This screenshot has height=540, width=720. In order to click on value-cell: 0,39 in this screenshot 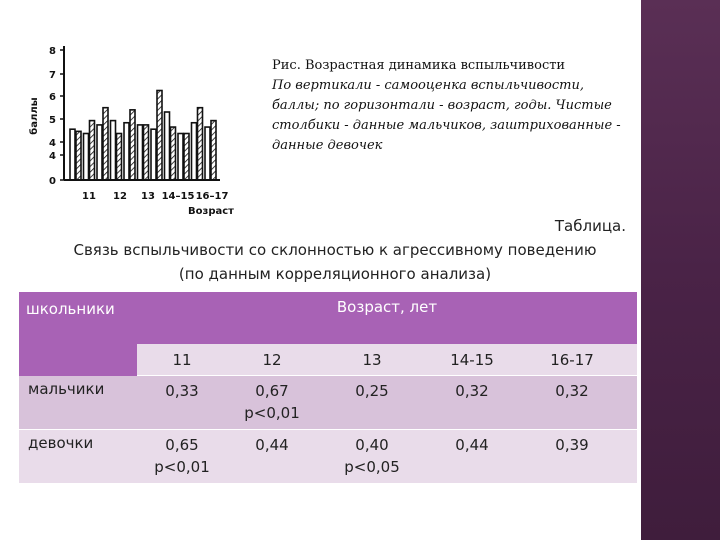, I will do `click(572, 445)`.